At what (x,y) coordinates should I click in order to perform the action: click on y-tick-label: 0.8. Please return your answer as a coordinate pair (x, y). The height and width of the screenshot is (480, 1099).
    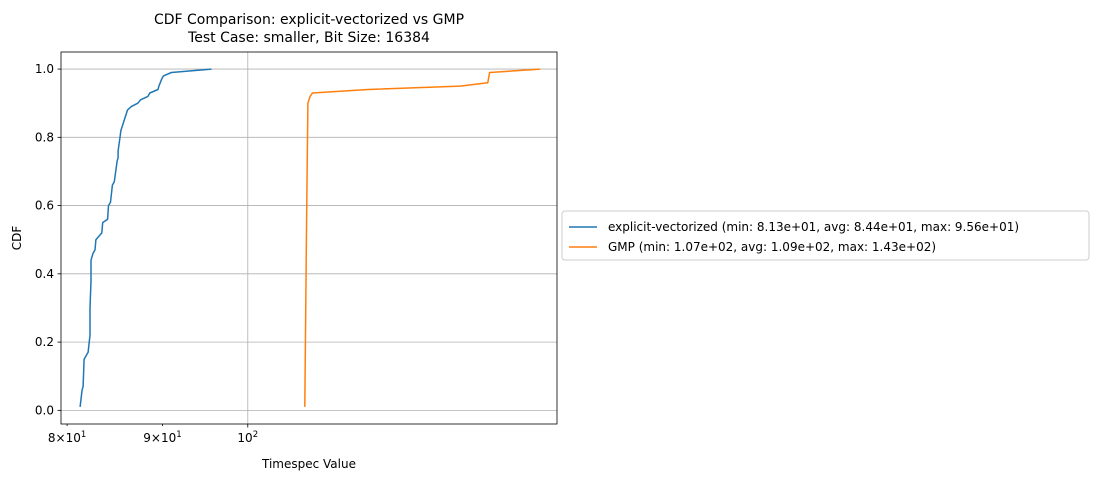
    Looking at the image, I should click on (44, 137).